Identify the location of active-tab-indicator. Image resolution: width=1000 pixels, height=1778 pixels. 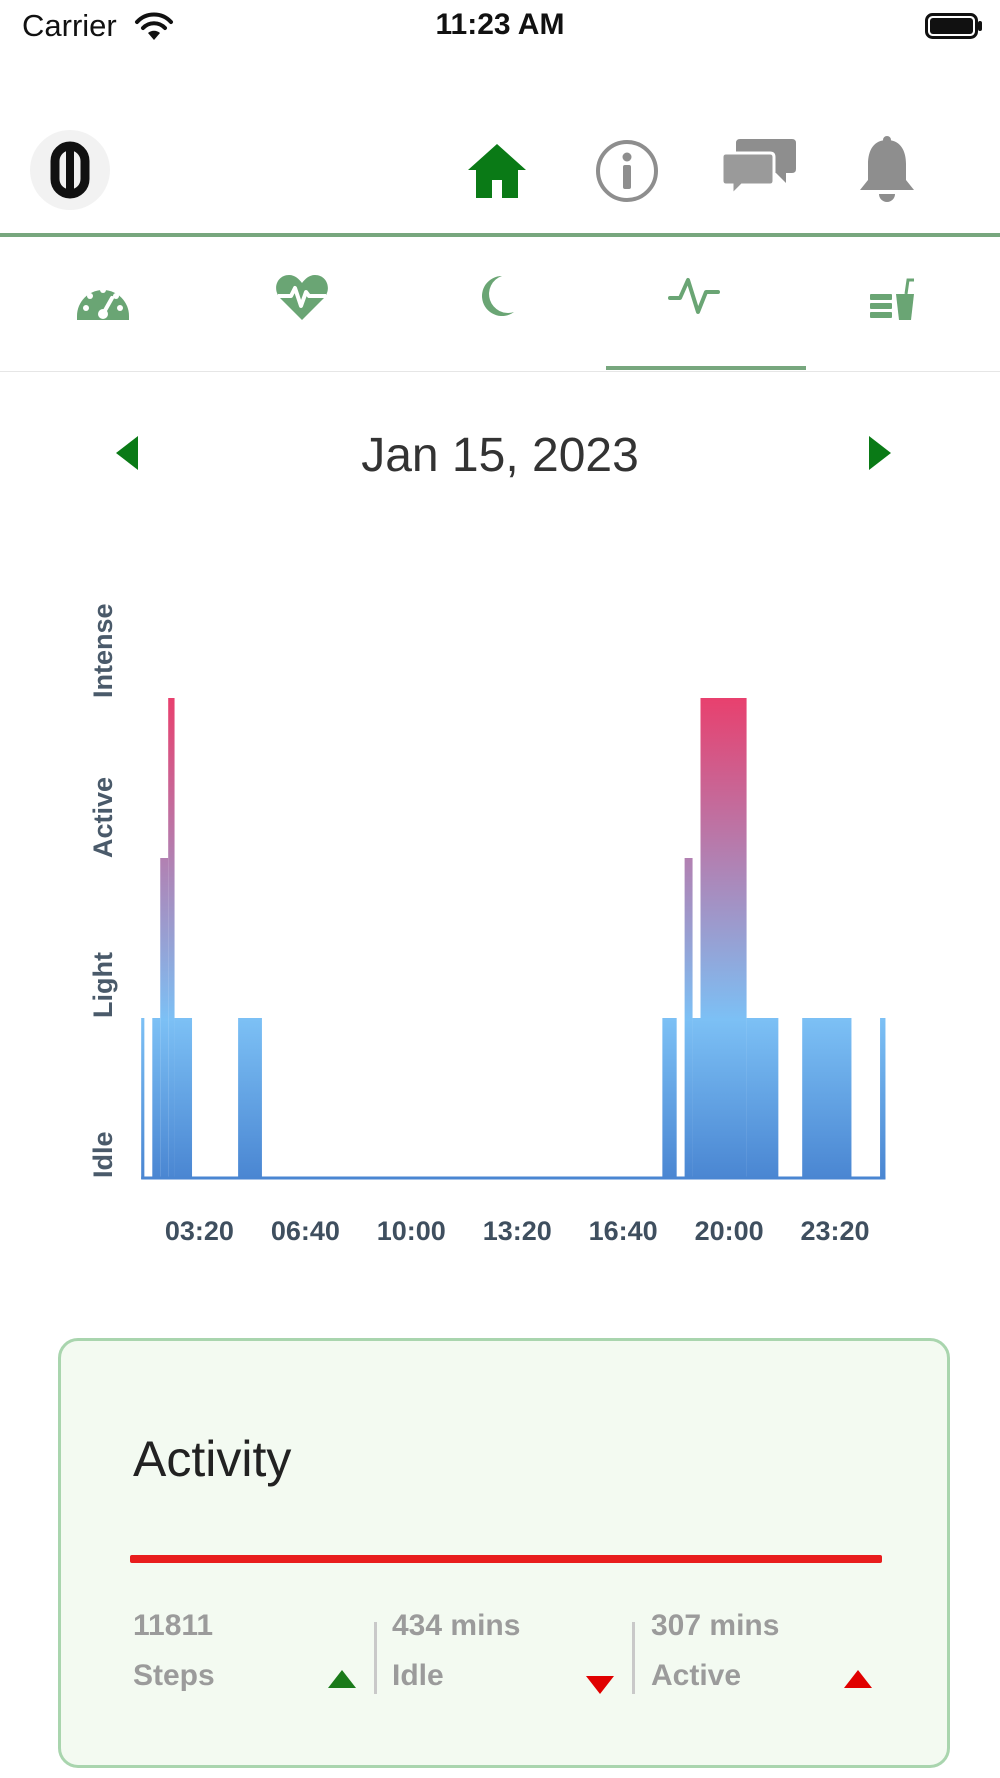
(706, 368).